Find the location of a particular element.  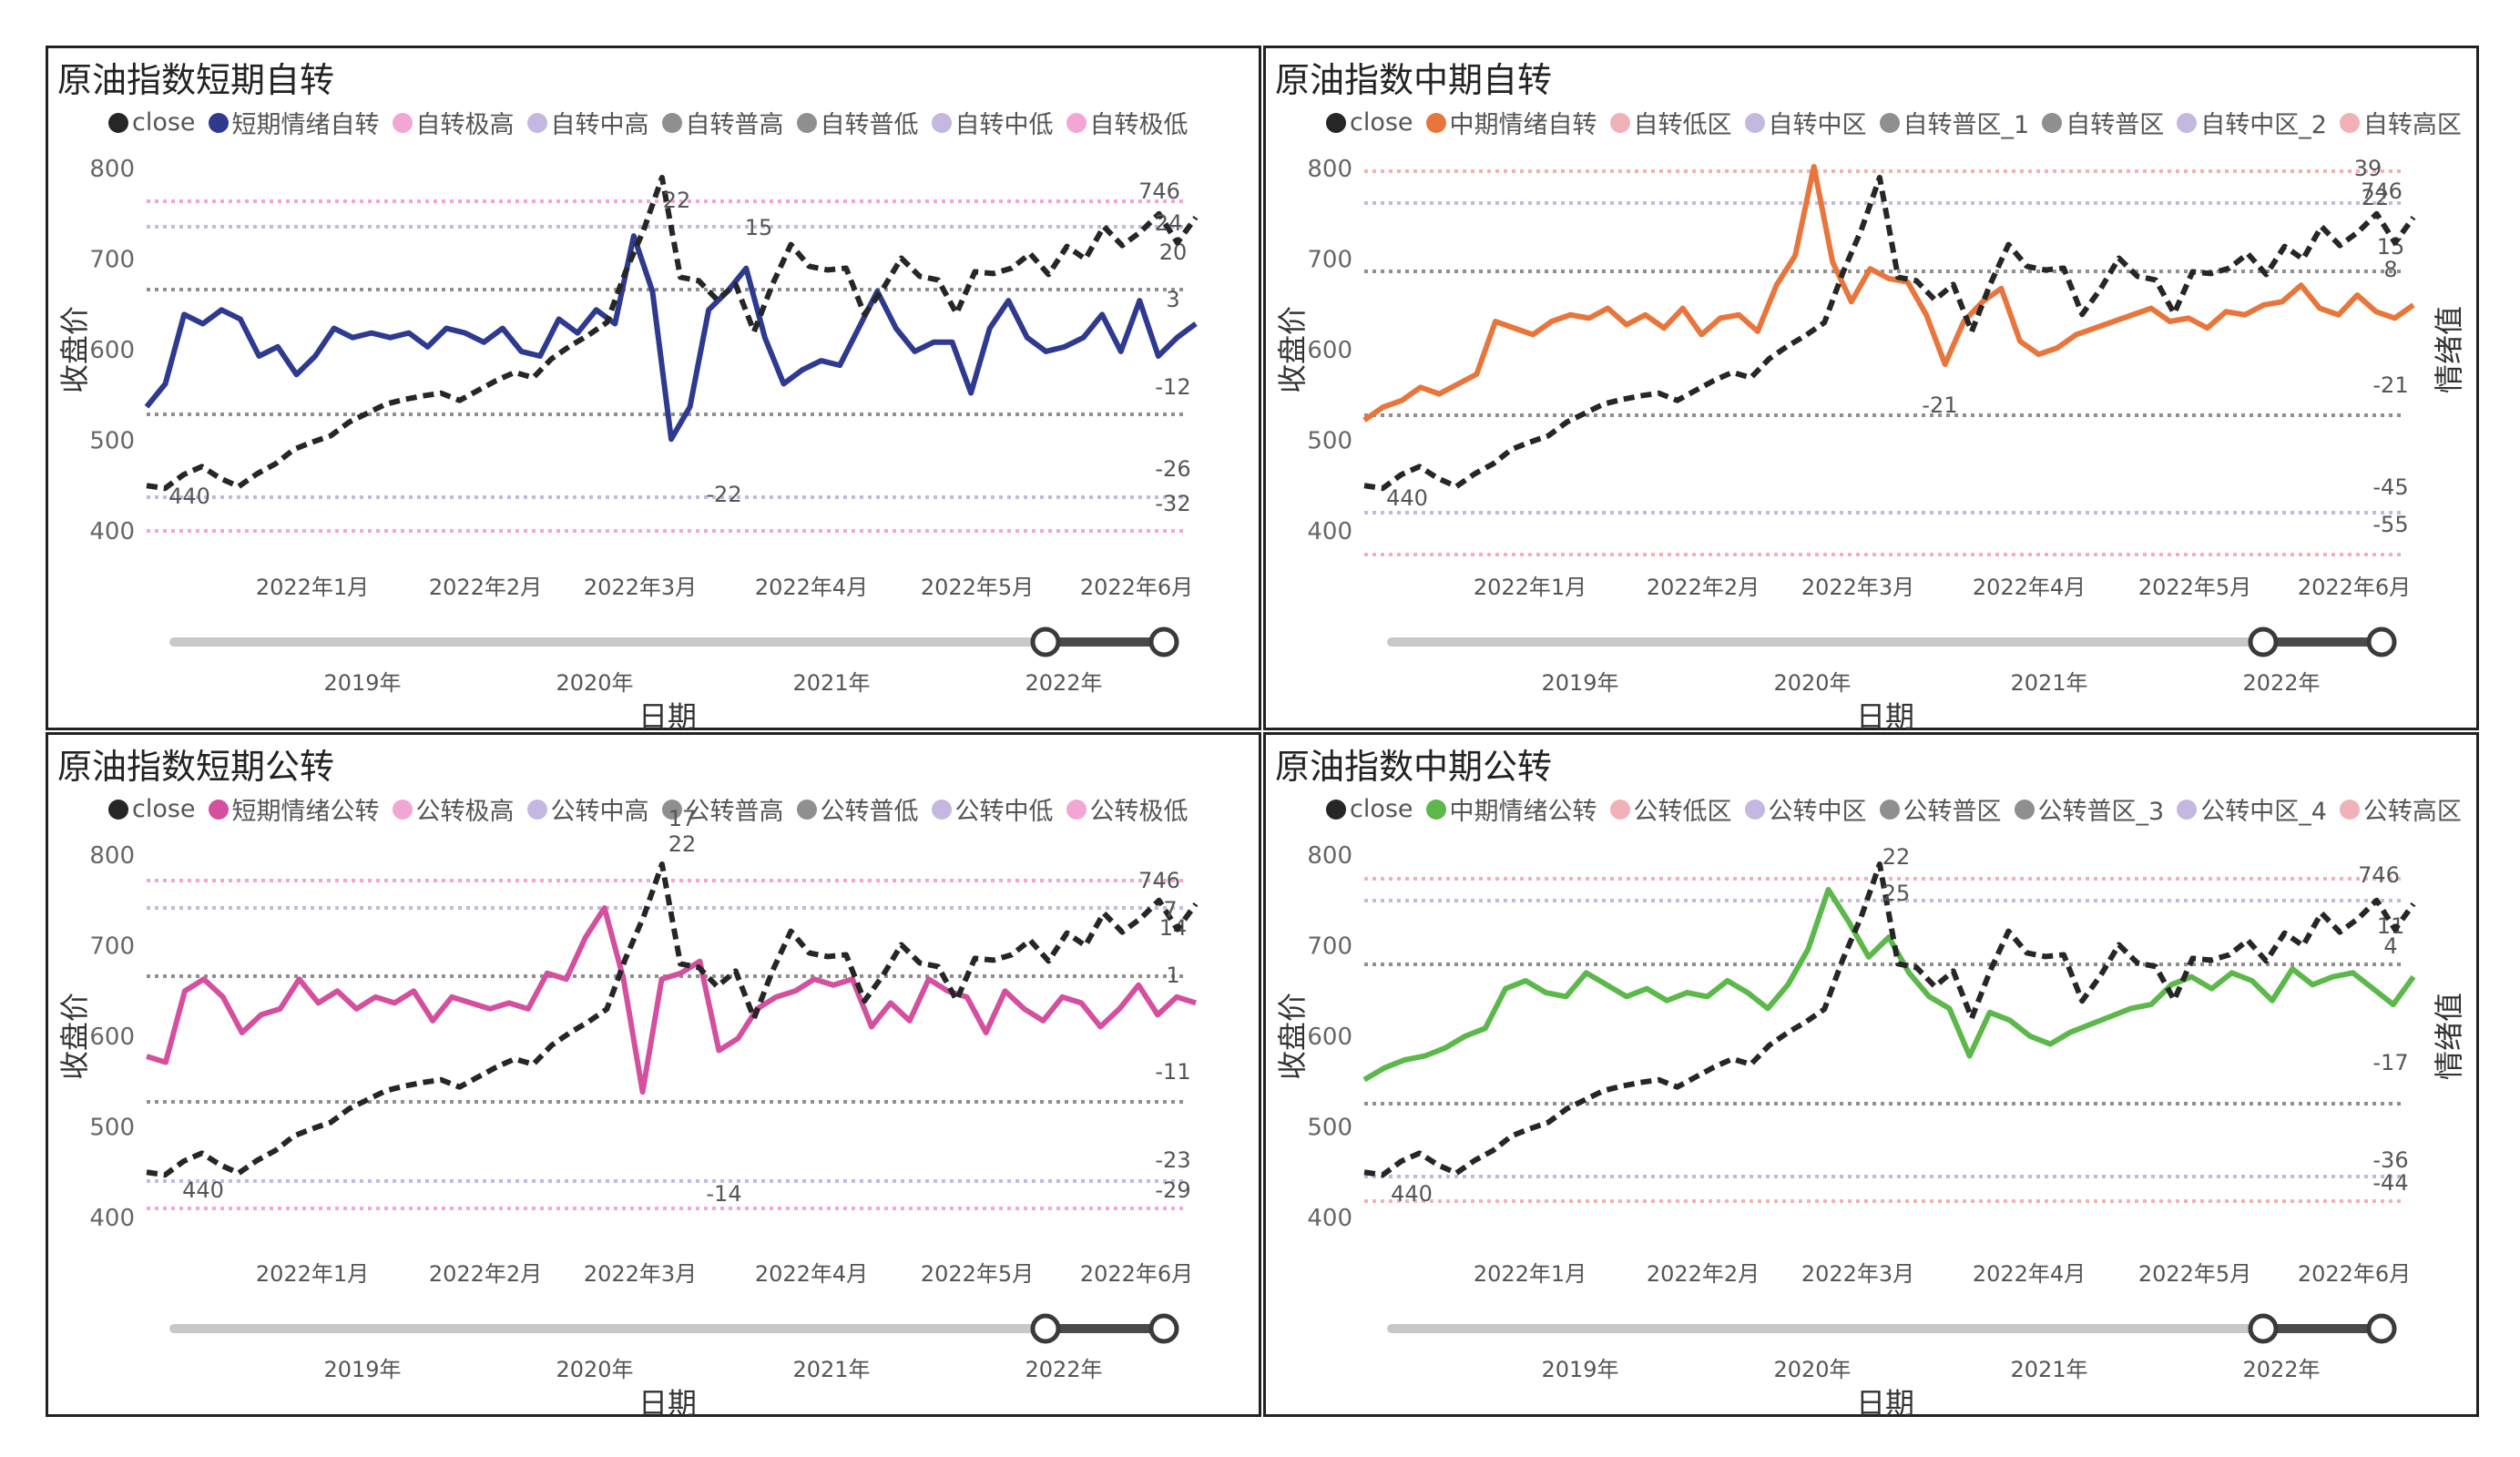

legend-item: 公转普区_3 is located at coordinates (2089, 809).